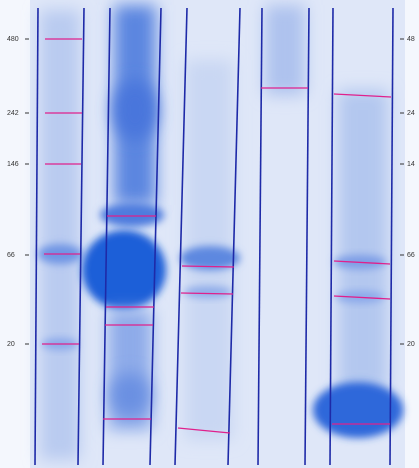  What do you see at coordinates (13, 164) in the screenshot?
I see `marker-label-left: 146` at bounding box center [13, 164].